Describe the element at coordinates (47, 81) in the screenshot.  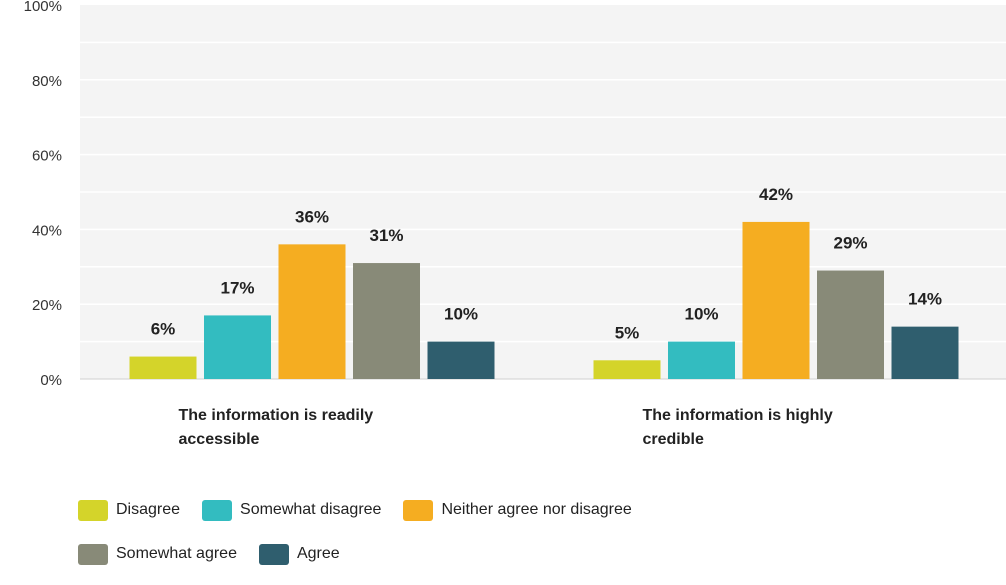
I see `y-tick-label: 80%` at that location.